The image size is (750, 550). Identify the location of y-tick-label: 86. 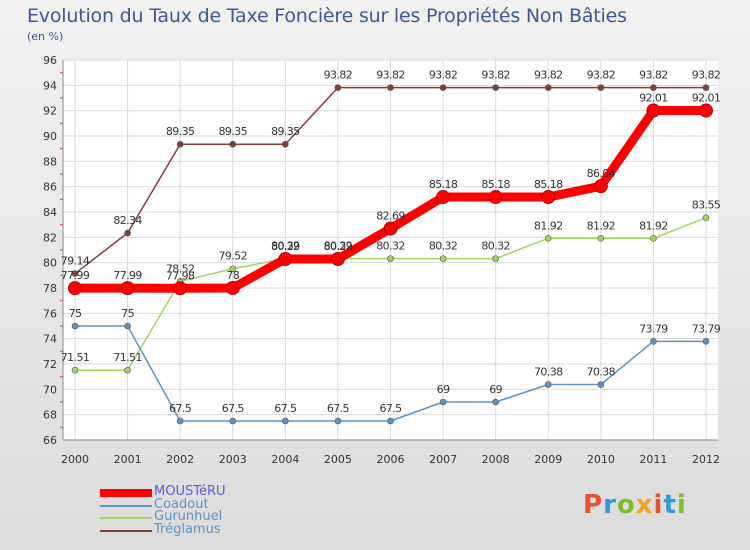
(50, 187).